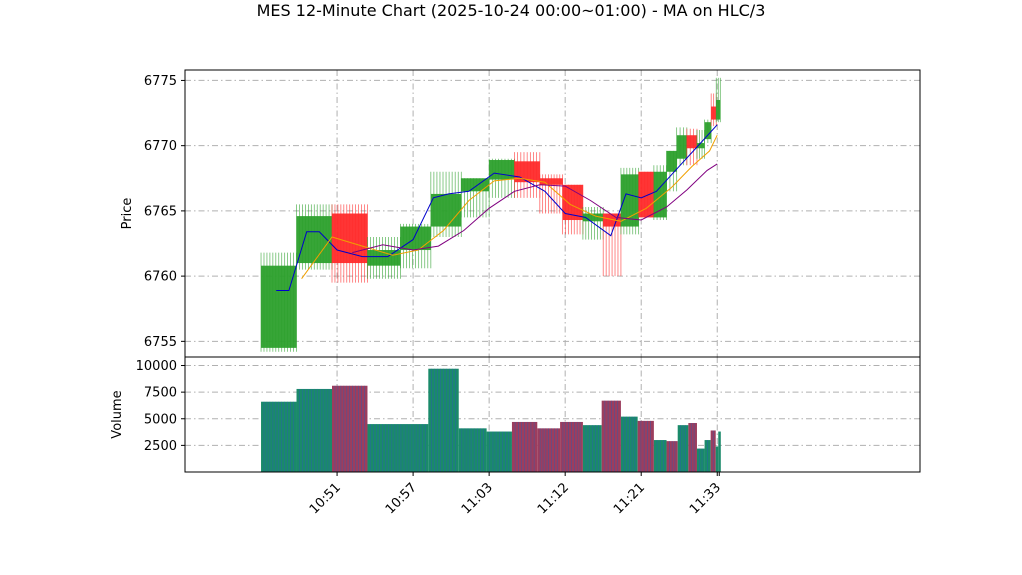  Describe the element at coordinates (325, 498) in the screenshot. I see `time-tick-label: 10:51` at that location.